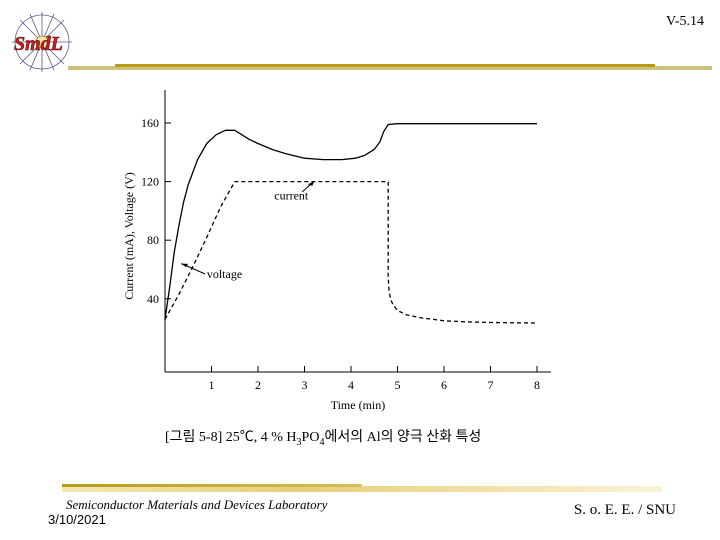 The image size is (720, 540). I want to click on figure-caption: [그림 5-8] 25℃, 4 % H3PO4에서의 Al의 양극 산화 특성, so click(323, 437).